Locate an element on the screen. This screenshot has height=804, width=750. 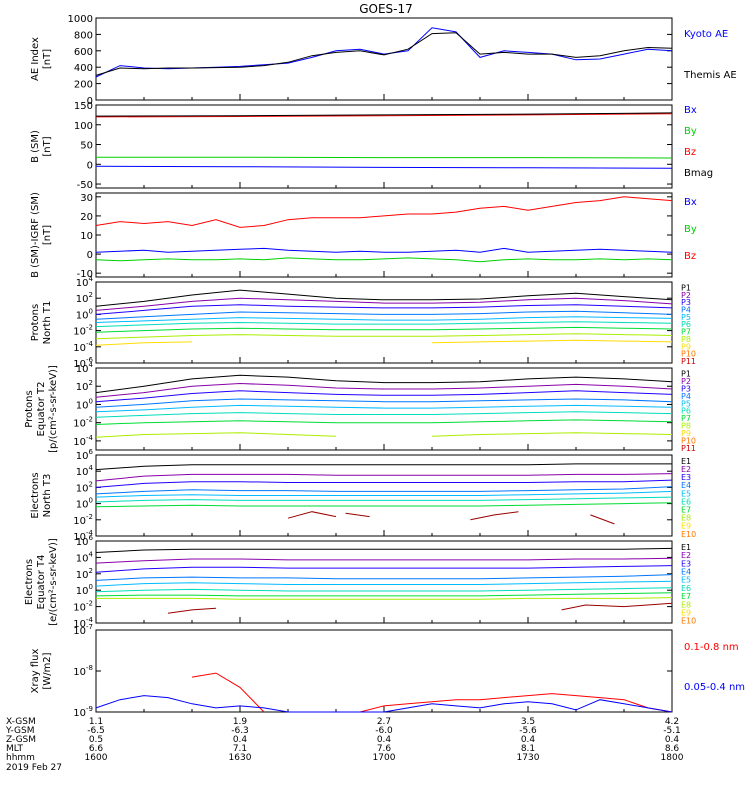
footer-value: 3.5 is located at coordinates (528, 722).